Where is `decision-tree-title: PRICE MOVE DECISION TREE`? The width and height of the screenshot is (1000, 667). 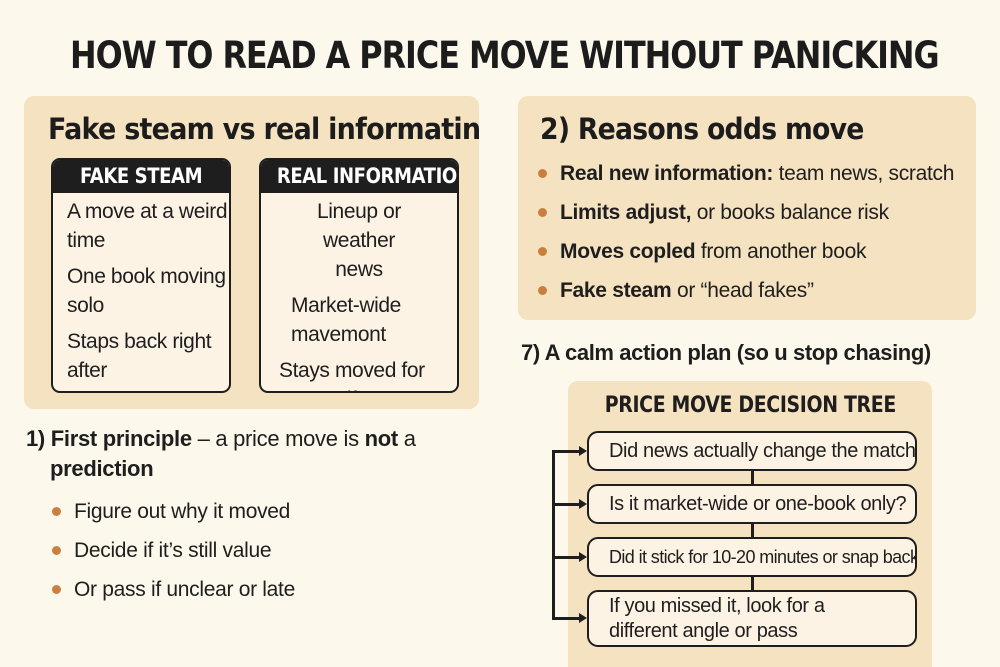
decision-tree-title: PRICE MOVE DECISION TREE is located at coordinates (750, 405).